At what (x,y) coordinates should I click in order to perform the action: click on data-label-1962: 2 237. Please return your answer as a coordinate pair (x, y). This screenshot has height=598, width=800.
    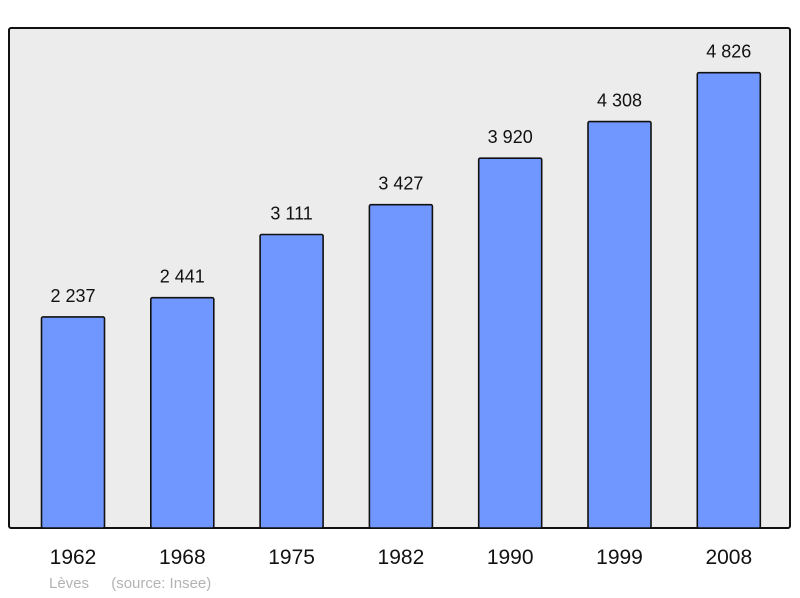
    Looking at the image, I should click on (72, 296).